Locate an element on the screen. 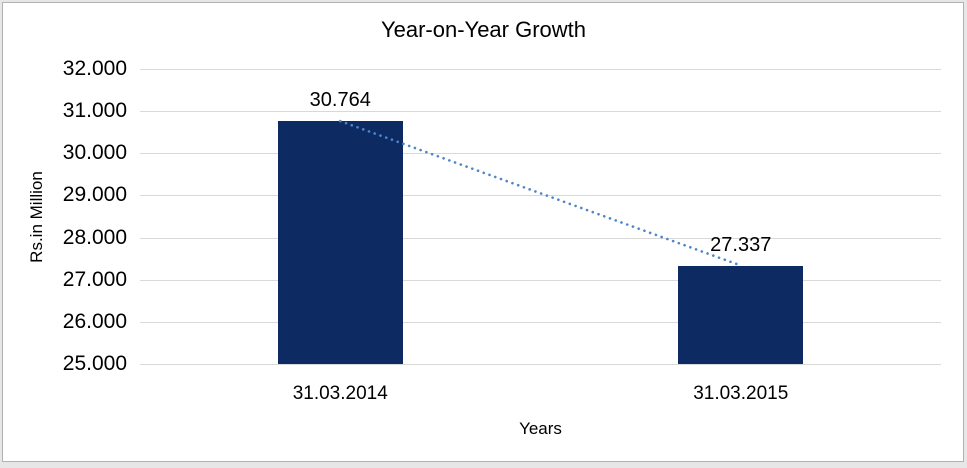  y-tick-label: 28.000 is located at coordinates (94, 237).